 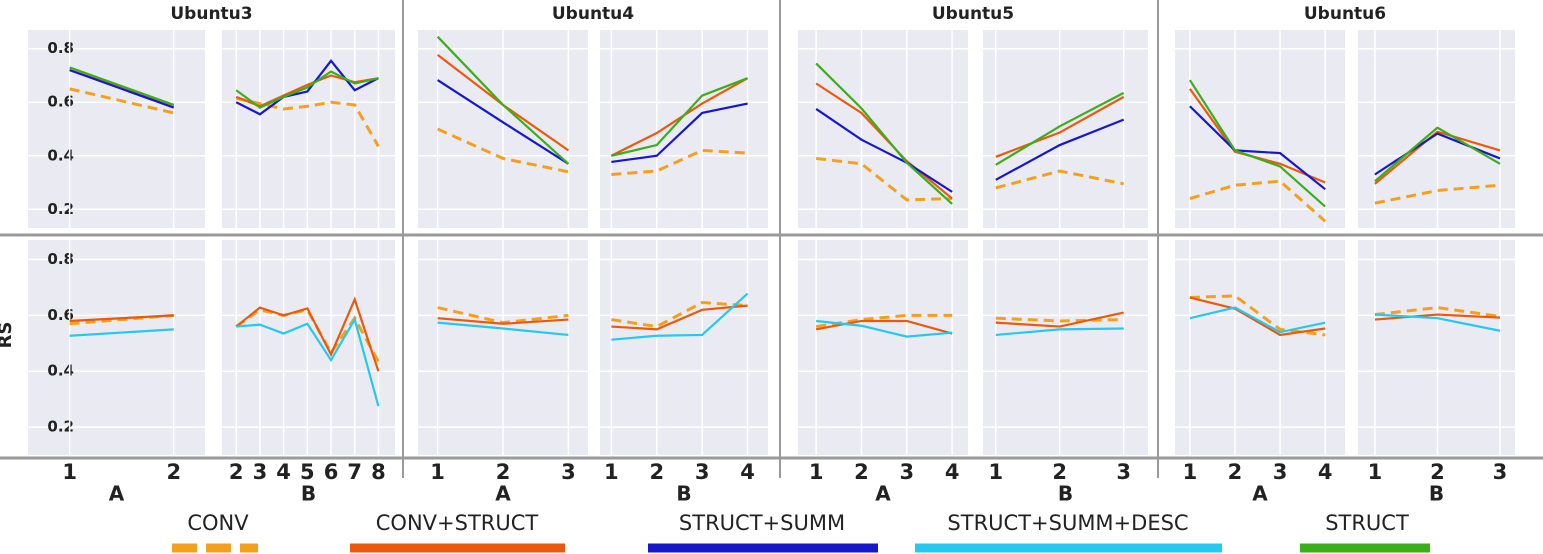 I want to click on group-title: Ubuntu5, so click(x=973, y=14).